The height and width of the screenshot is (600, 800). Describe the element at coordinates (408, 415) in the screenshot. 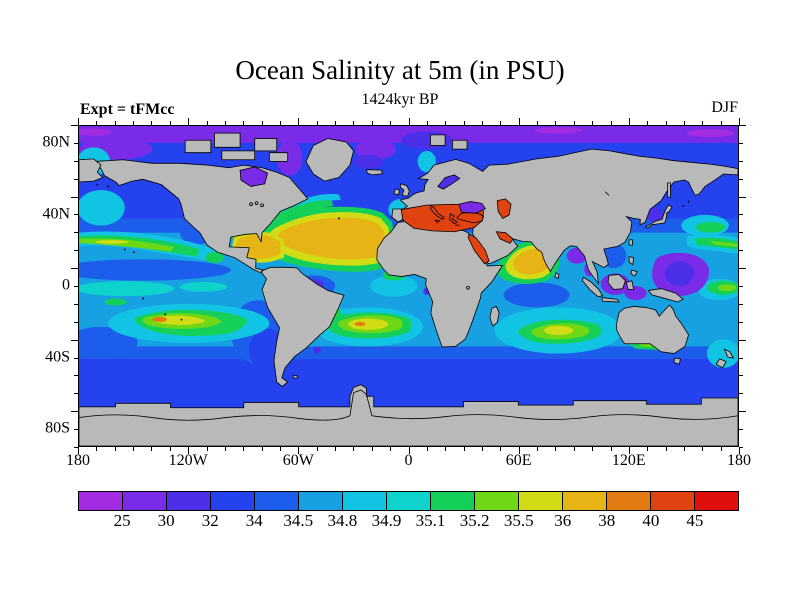

I see `continent-antarctica` at that location.